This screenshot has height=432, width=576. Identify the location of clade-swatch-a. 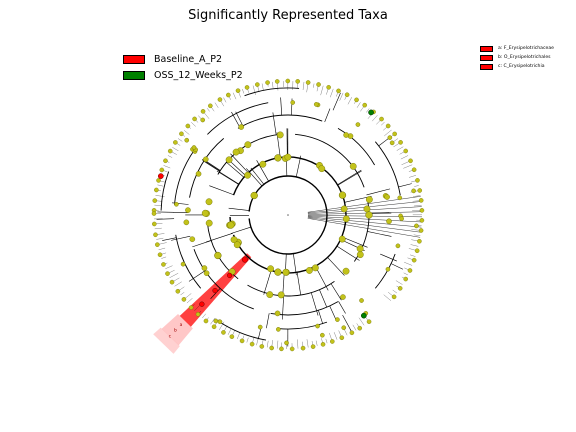
(486, 48).